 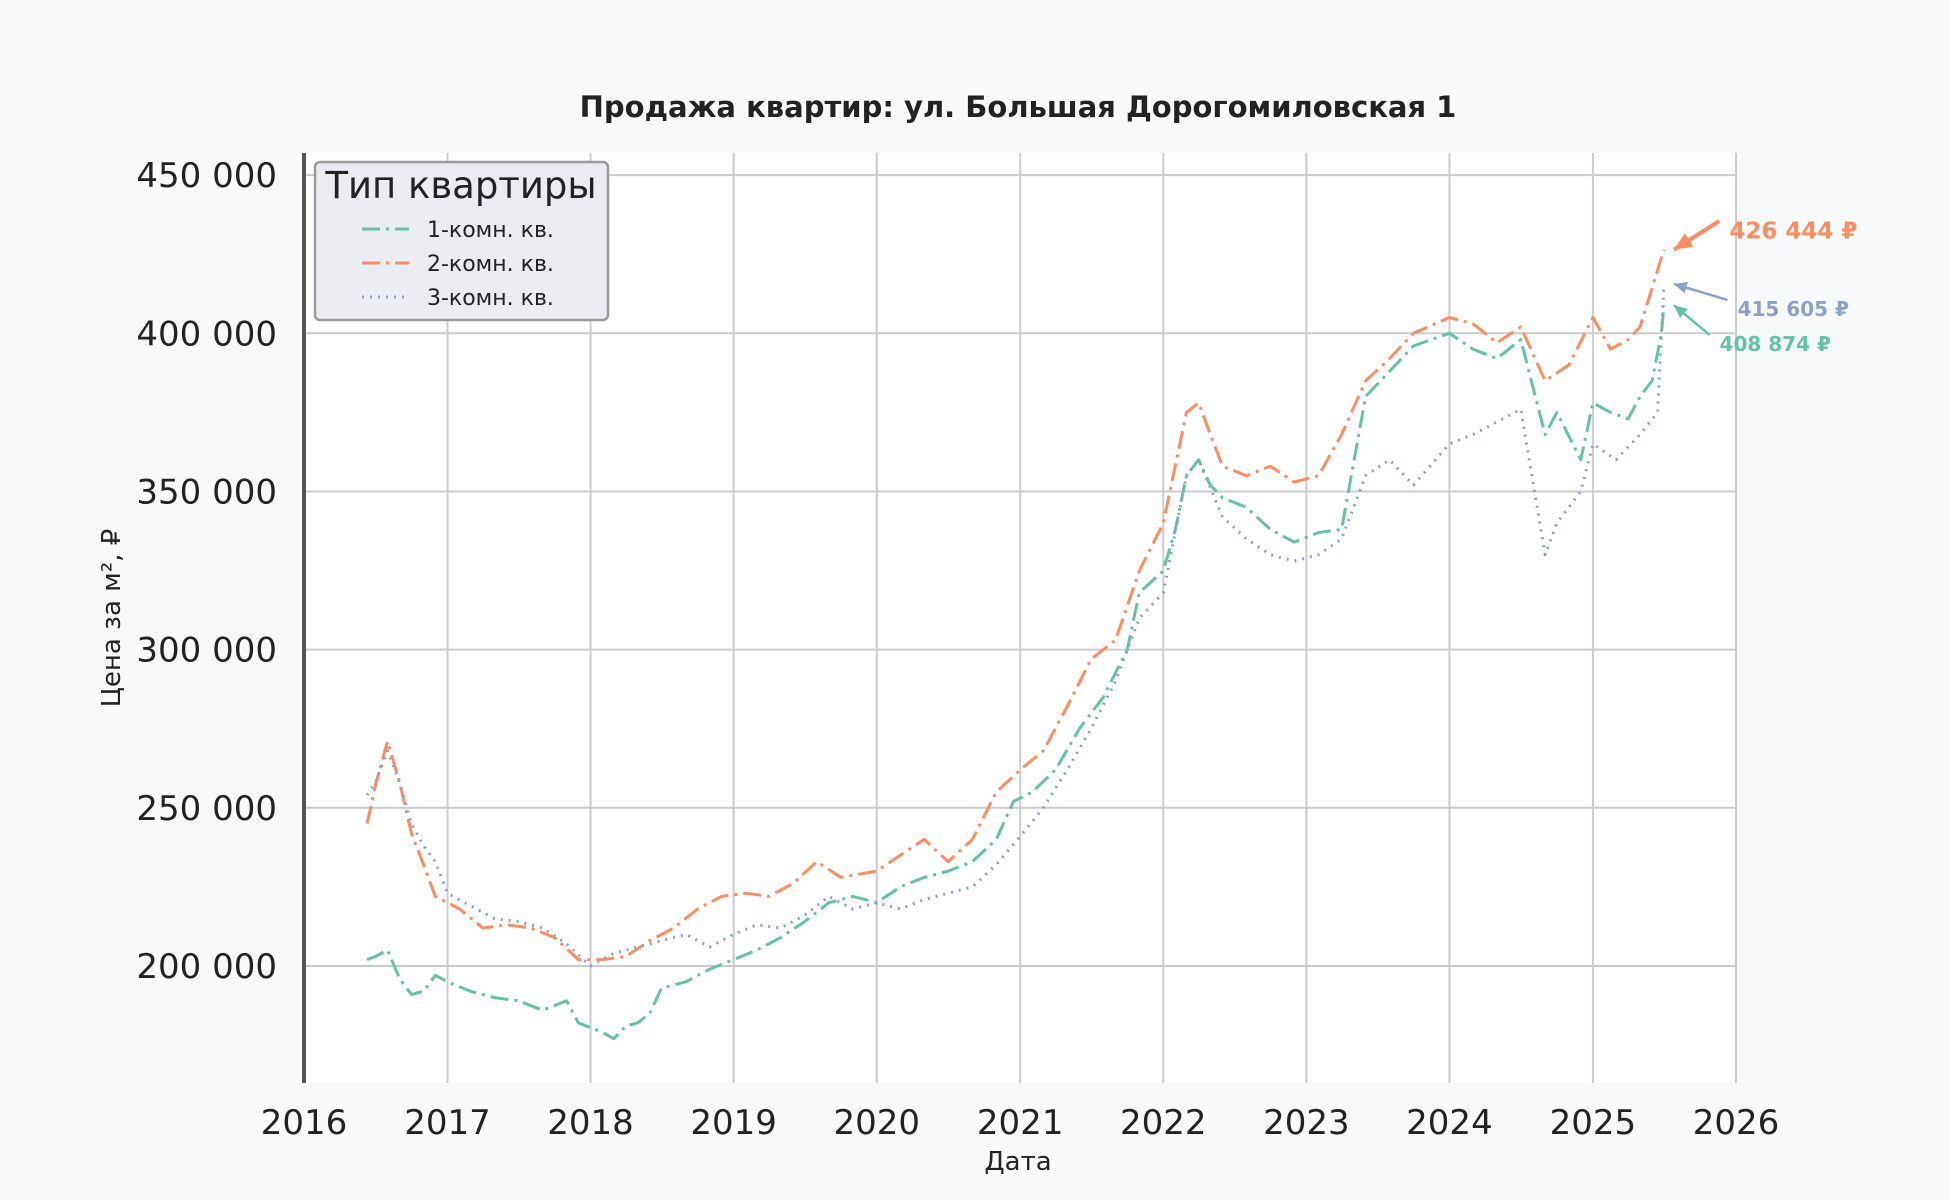 I want to click on x-tick-label: 2025, so click(x=1593, y=1123).